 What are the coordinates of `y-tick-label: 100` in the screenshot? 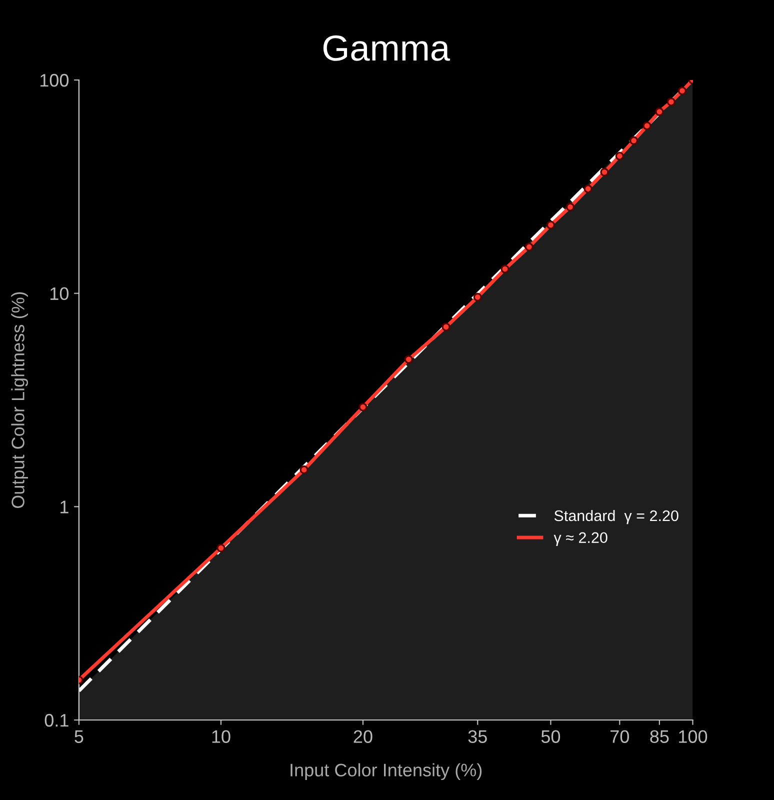 It's located at (54, 80).